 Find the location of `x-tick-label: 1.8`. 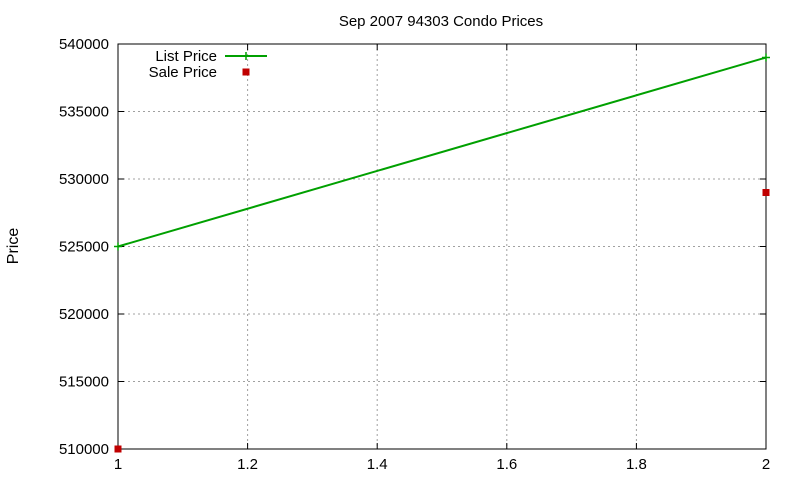

x-tick-label: 1.8 is located at coordinates (636, 464).